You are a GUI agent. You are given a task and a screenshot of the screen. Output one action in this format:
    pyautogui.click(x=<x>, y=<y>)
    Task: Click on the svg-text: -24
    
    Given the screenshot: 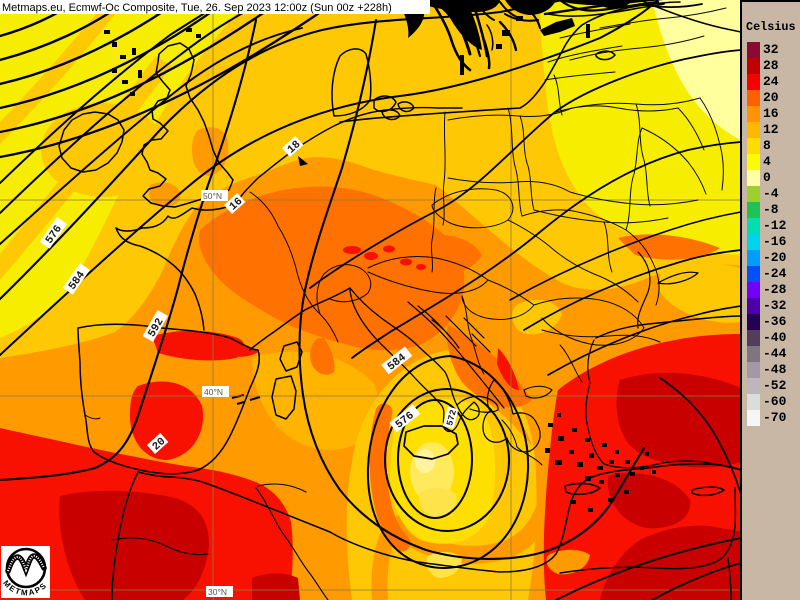 What is the action you would take?
    pyautogui.click(x=775, y=273)
    